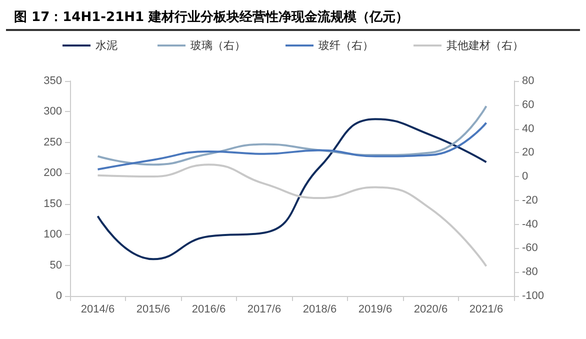 The height and width of the screenshot is (339, 586). Describe the element at coordinates (97, 310) in the screenshot. I see `x-tick-label: 2014/6` at that location.